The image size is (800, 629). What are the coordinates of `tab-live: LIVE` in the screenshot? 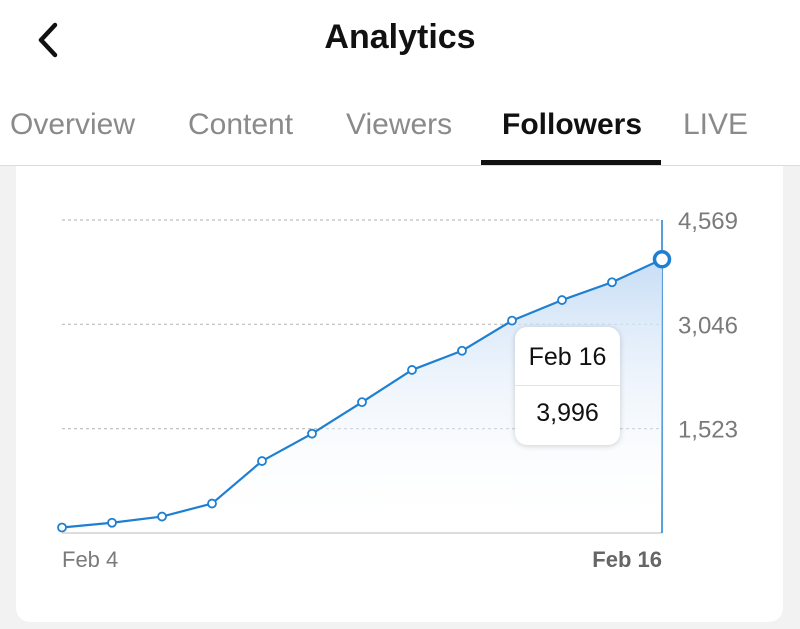 It's located at (716, 124).